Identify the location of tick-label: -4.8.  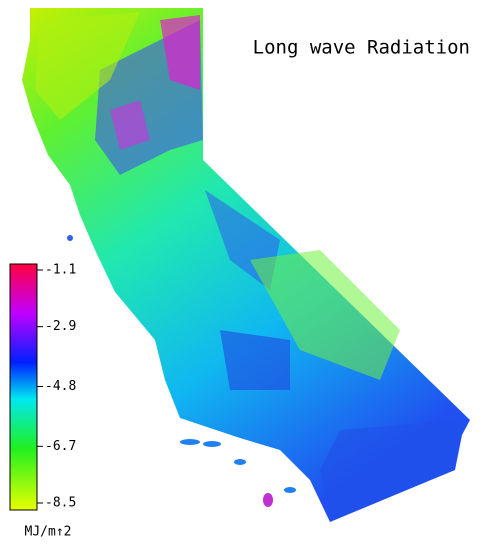
(60, 386).